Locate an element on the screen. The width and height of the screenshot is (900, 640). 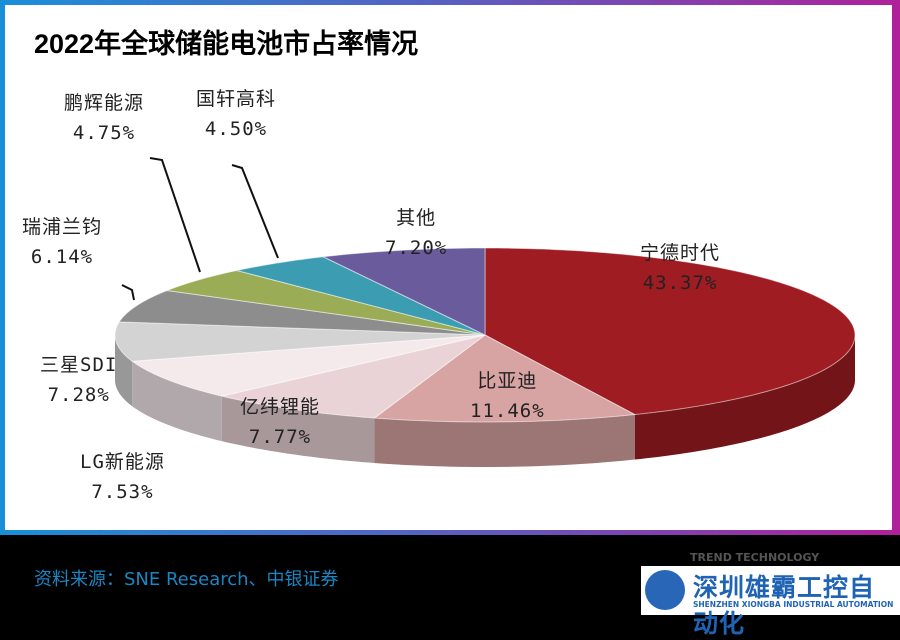
label-gotion: 国轩高科 4.50% is located at coordinates (236, 114).